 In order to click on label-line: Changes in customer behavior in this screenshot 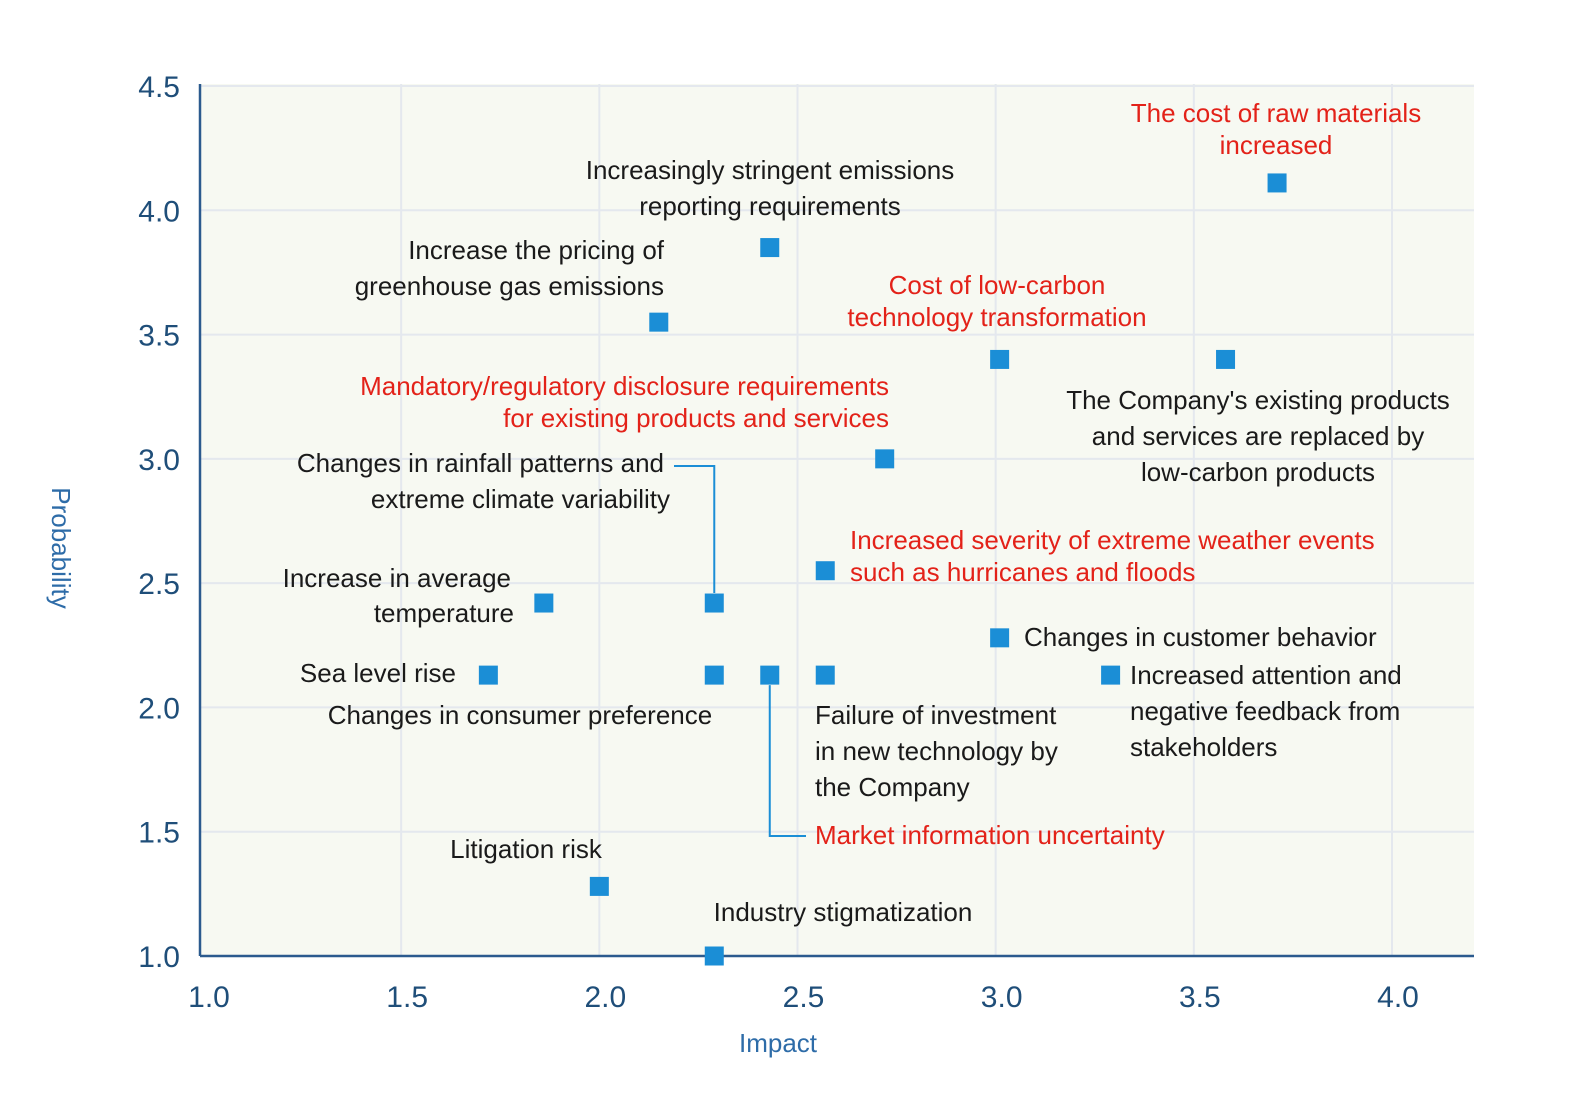, I will do `click(1200, 637)`.